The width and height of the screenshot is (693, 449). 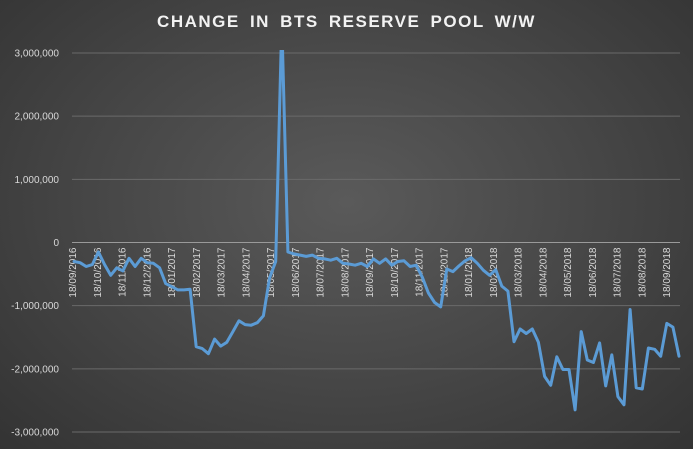 I want to click on x-tick-label: 18/01/2017, so click(x=172, y=272).